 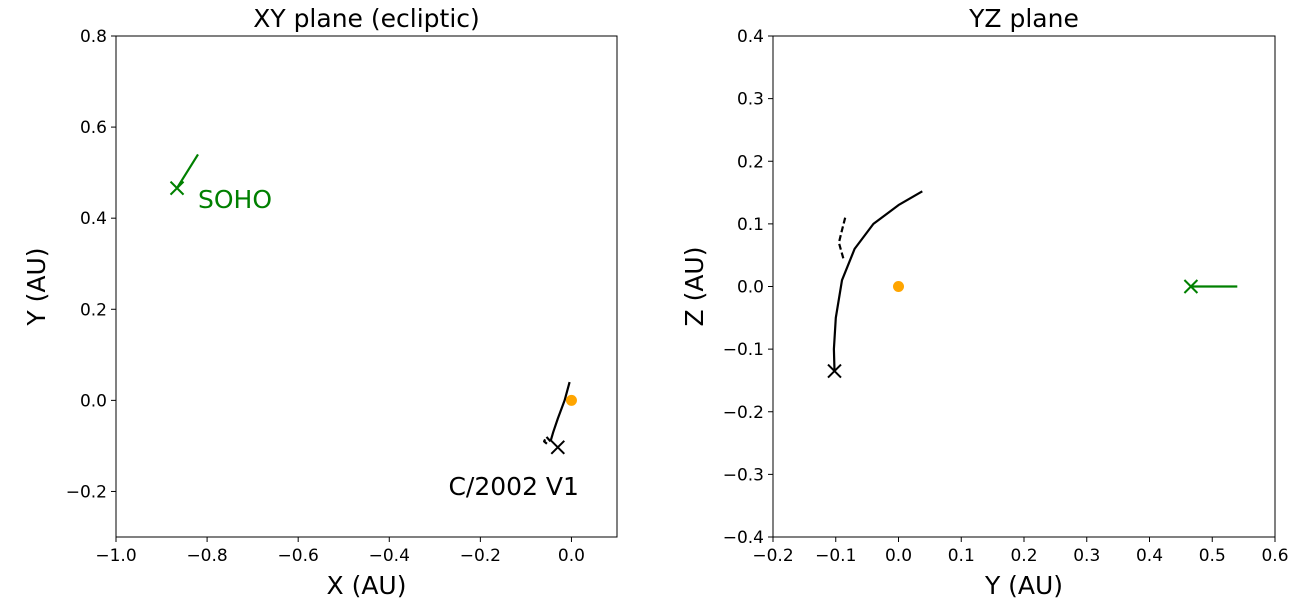 I want to click on chart-1-x-tick-label: 0.3, so click(x=1086, y=556).